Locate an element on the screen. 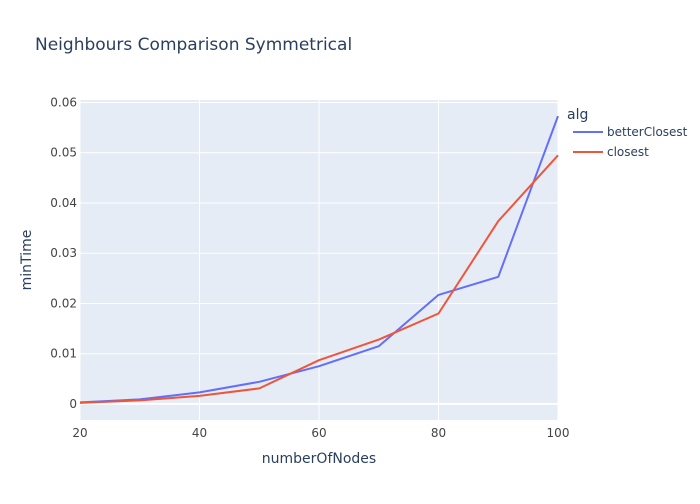 The height and width of the screenshot is (504, 700). y-tick-label: 0.04 is located at coordinates (63, 203).